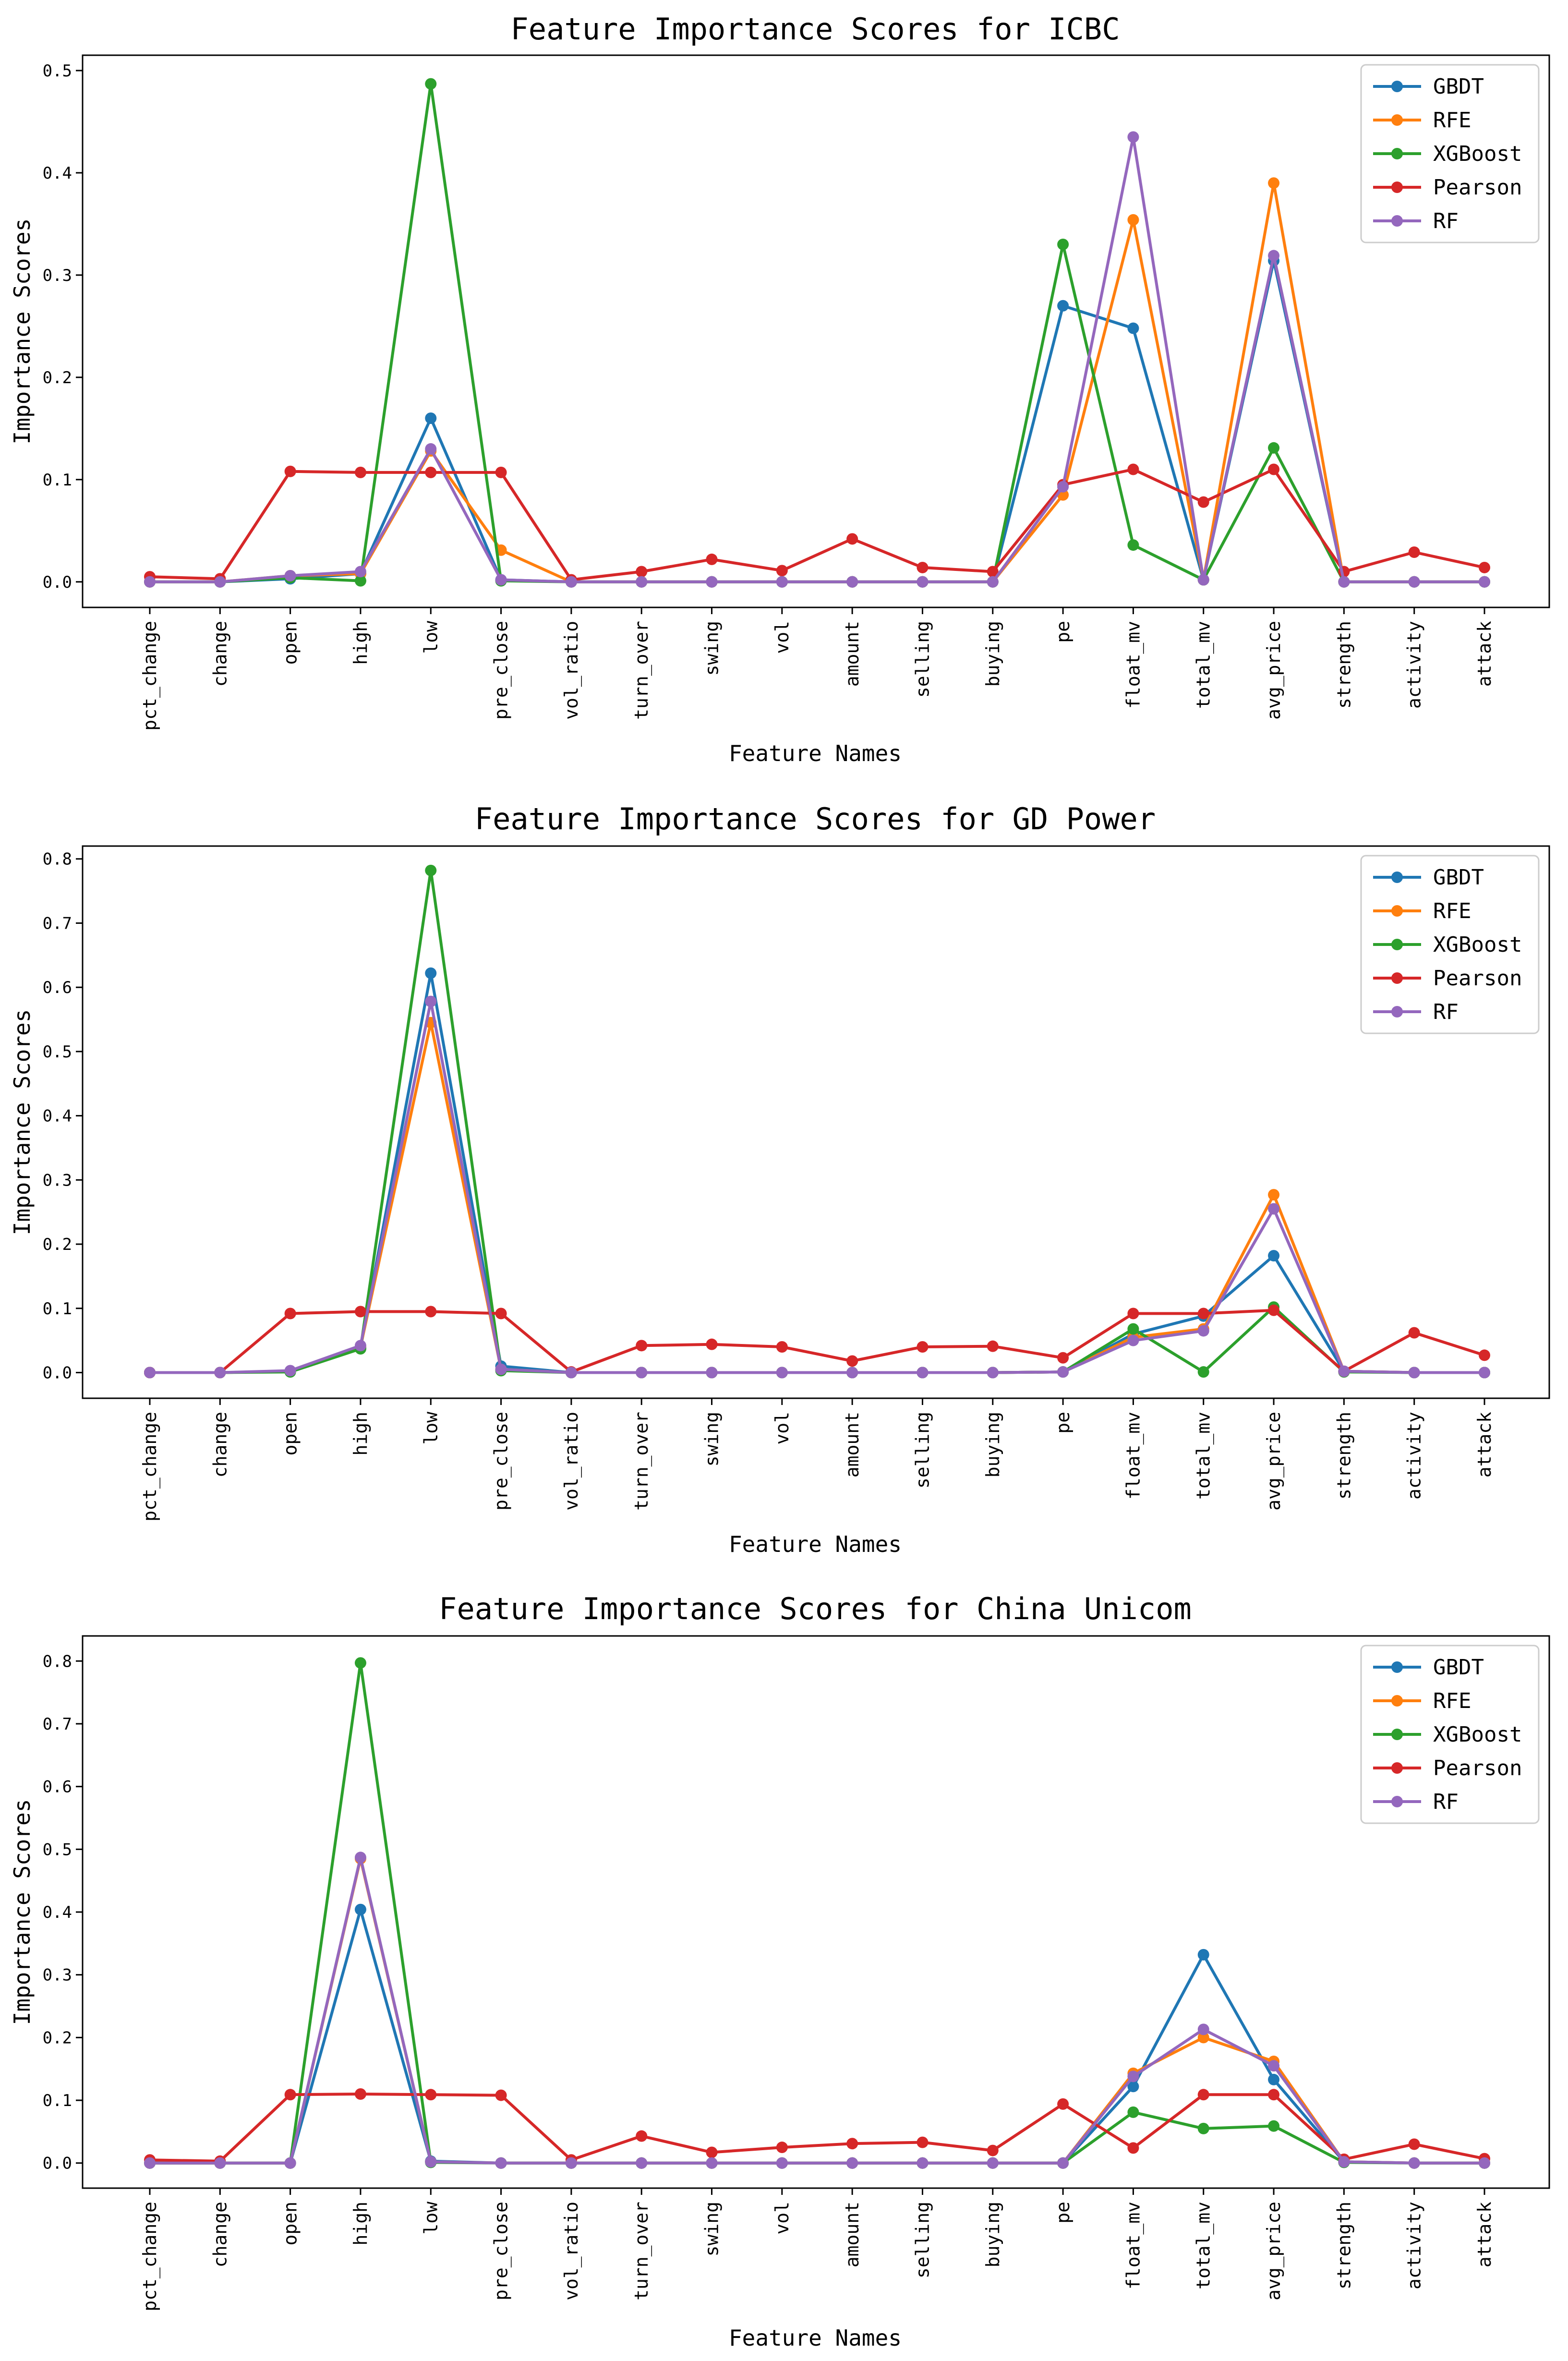 The height and width of the screenshot is (2361, 1568). What do you see at coordinates (641, 2251) in the screenshot?
I see `x-tick-label: turn_over` at bounding box center [641, 2251].